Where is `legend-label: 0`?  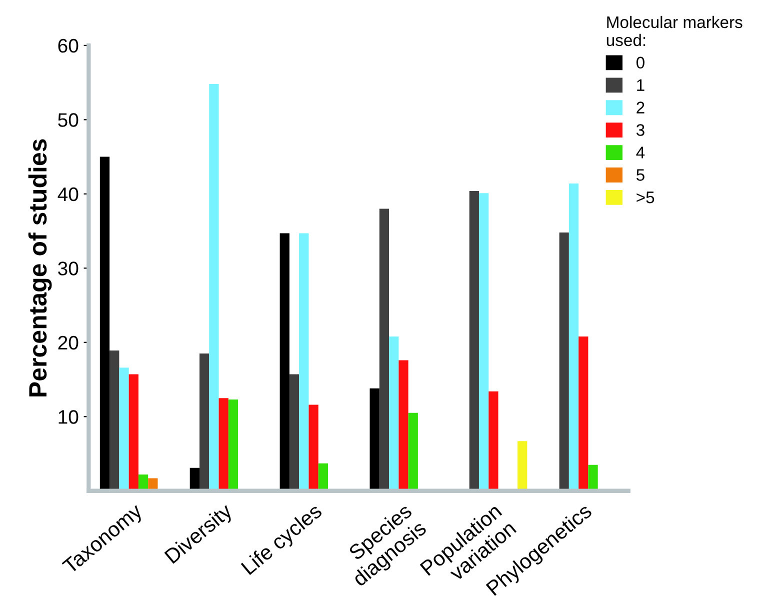
legend-label: 0 is located at coordinates (640, 62).